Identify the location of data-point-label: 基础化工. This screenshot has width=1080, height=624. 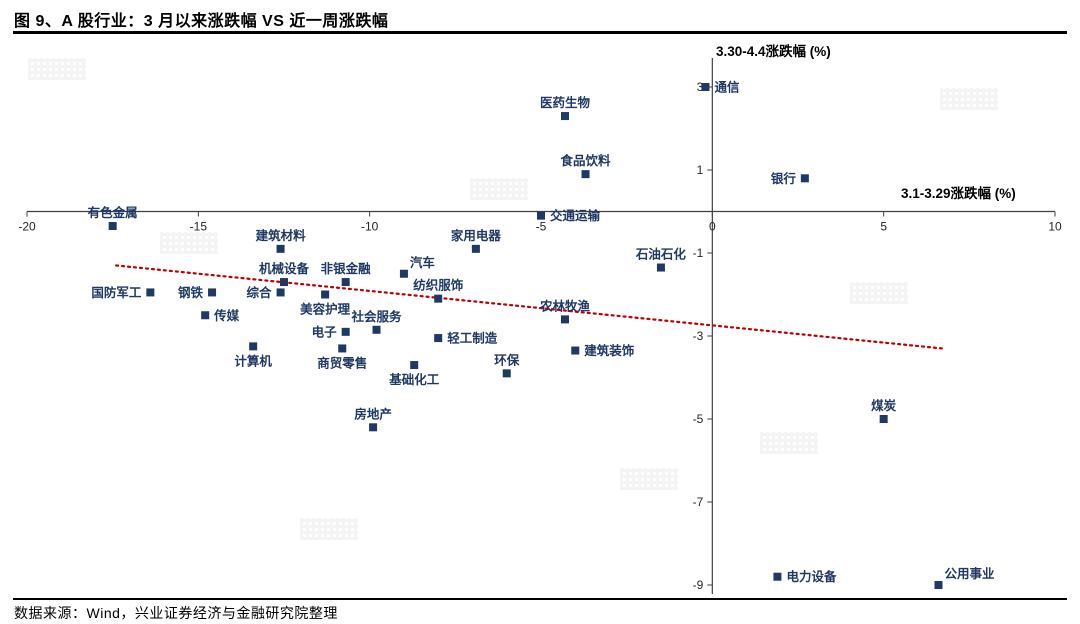
(414, 379).